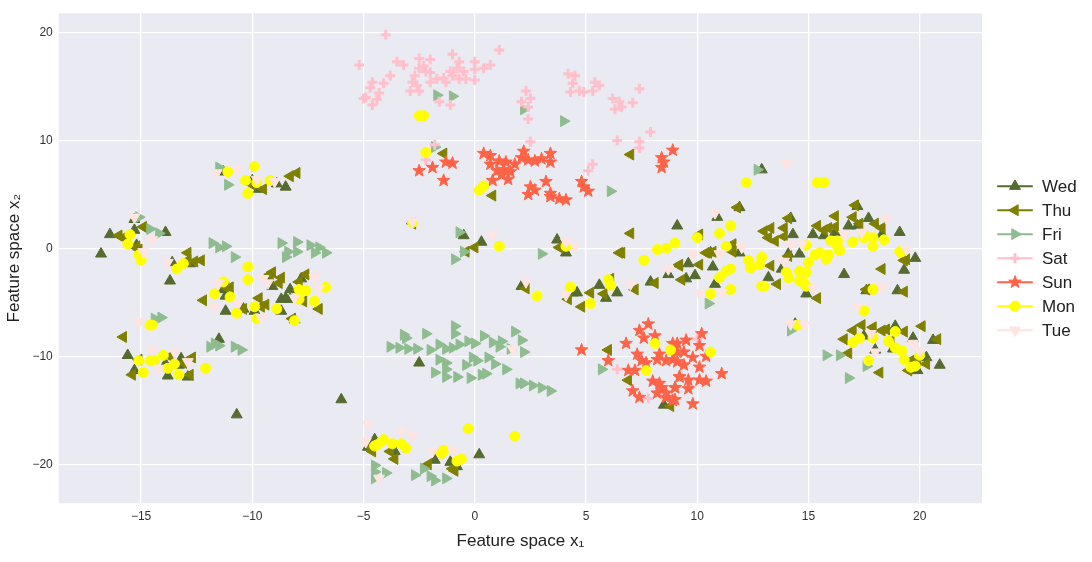 The image size is (1092, 562). Describe the element at coordinates (920, 515) in the screenshot. I see `x-tick-label: 20` at that location.